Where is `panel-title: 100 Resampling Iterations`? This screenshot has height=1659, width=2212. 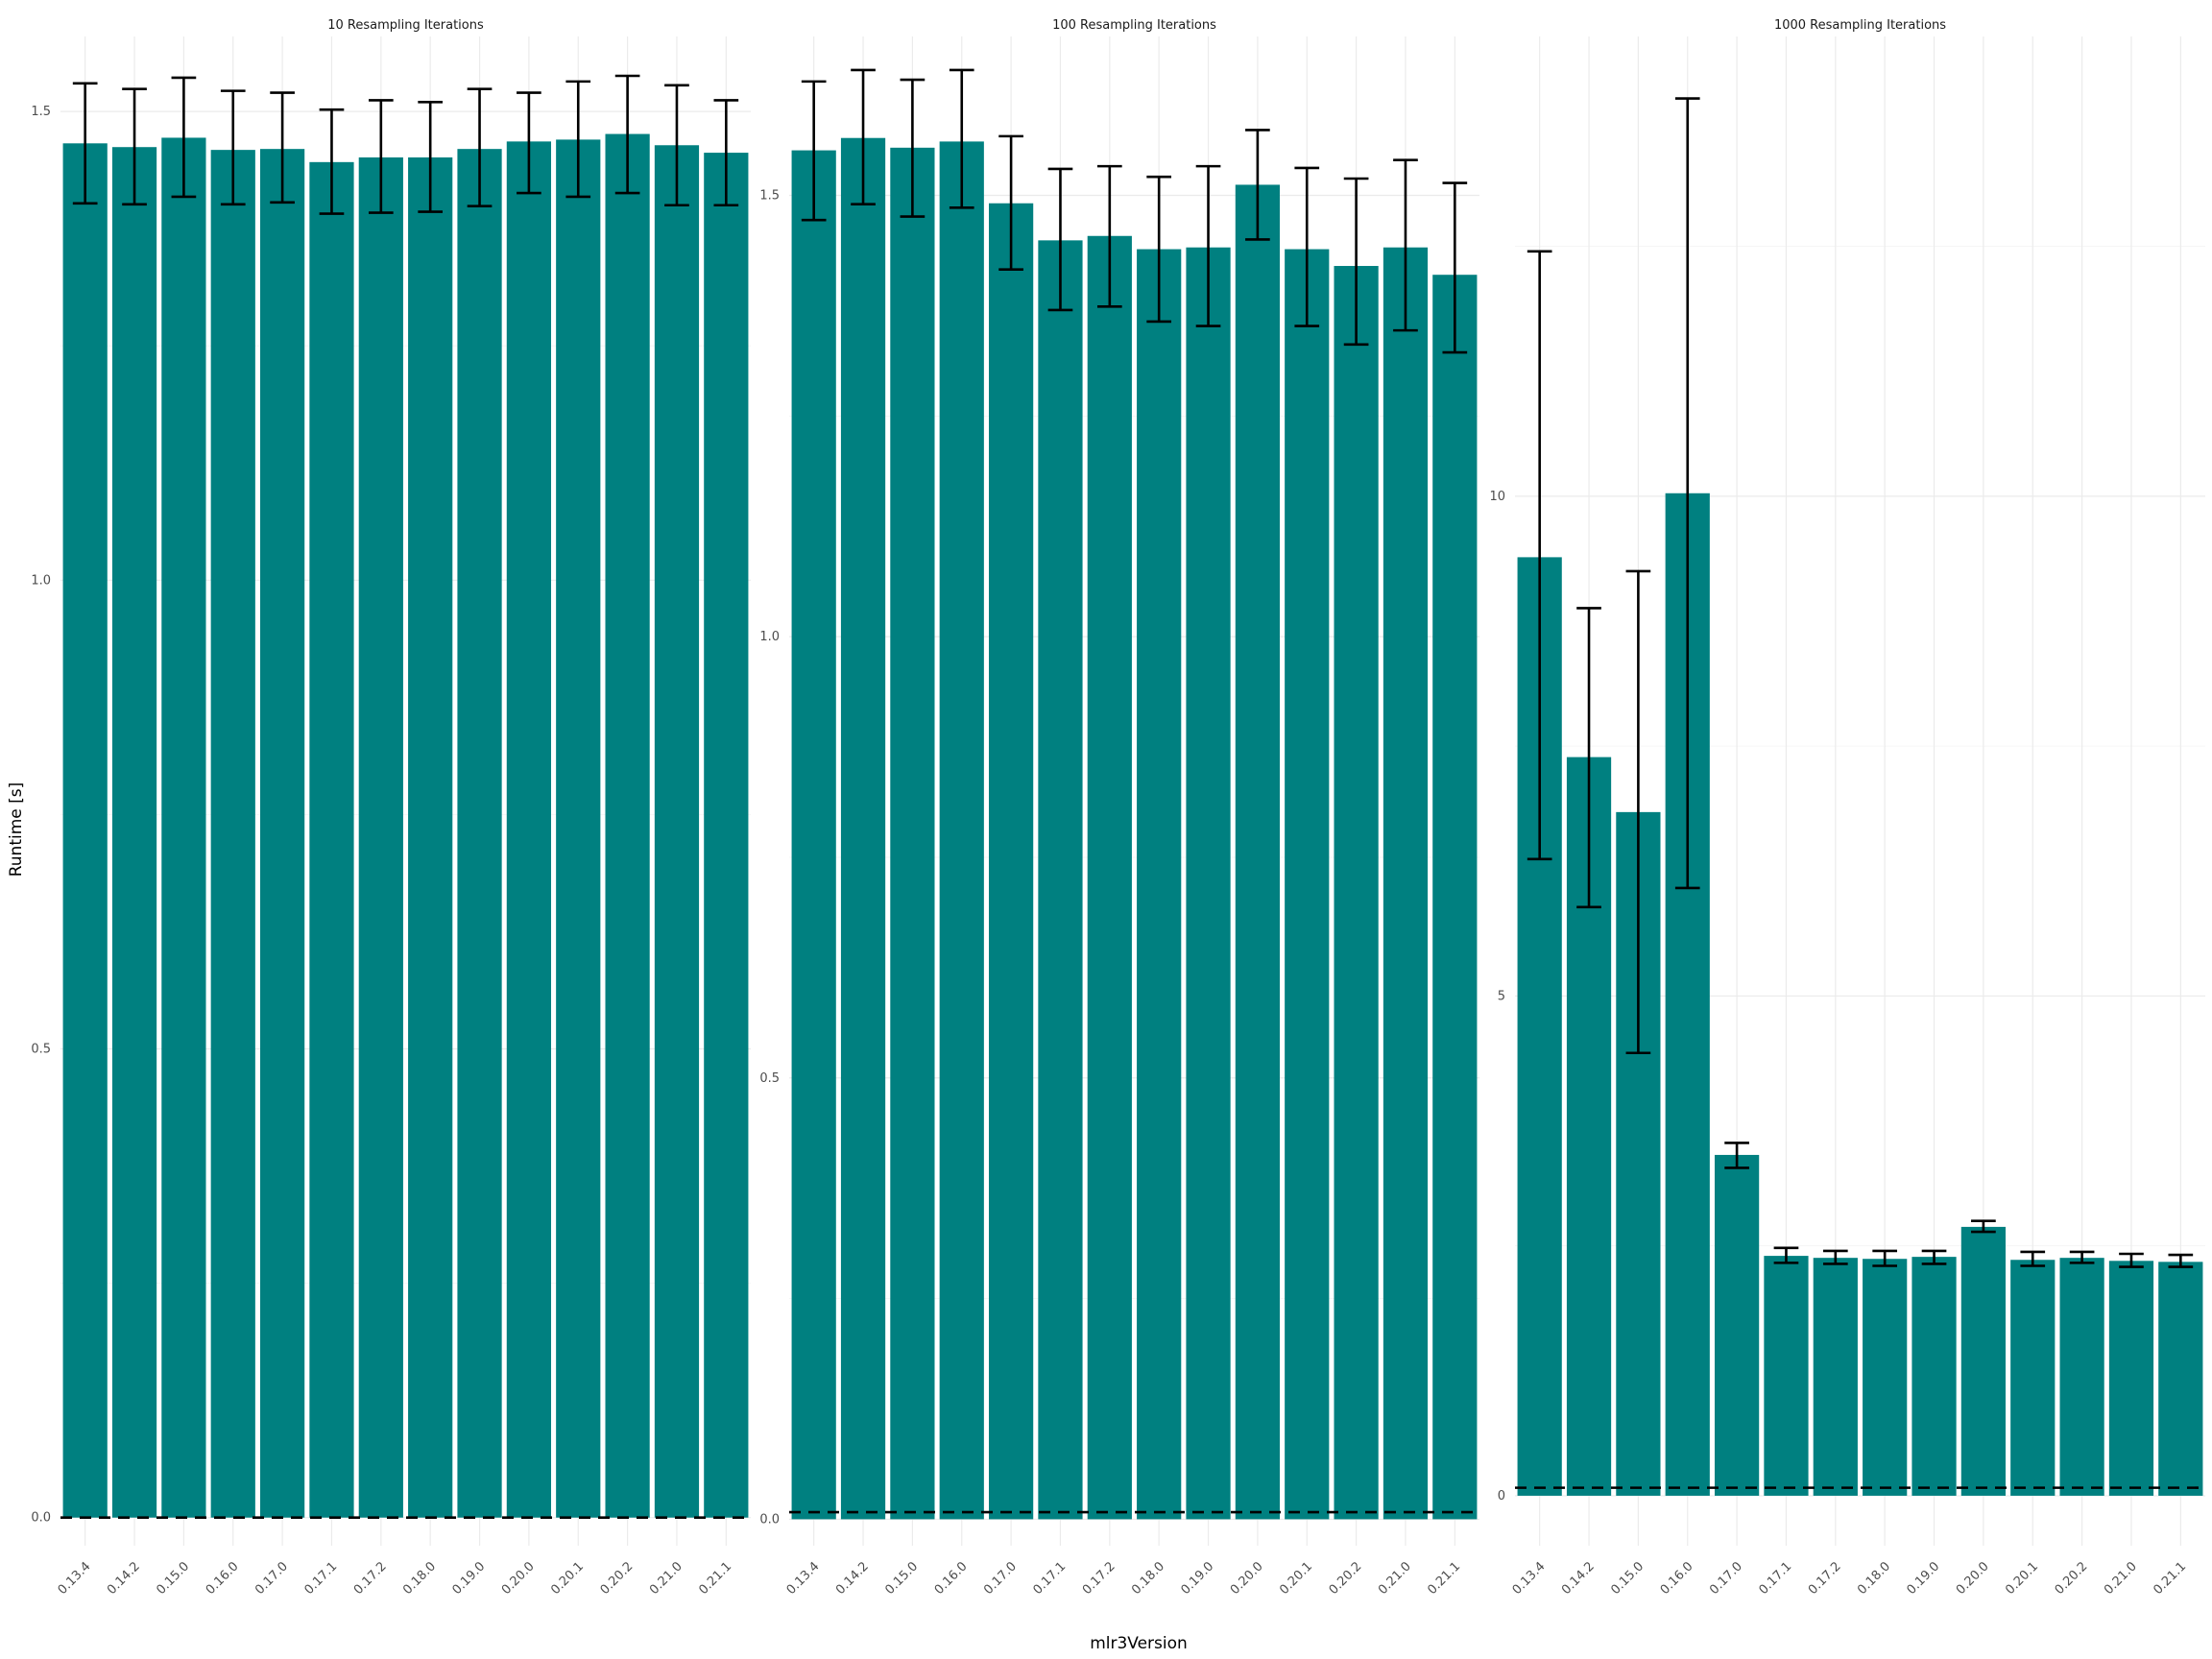
panel-title: 100 Resampling Iterations is located at coordinates (1134, 25).